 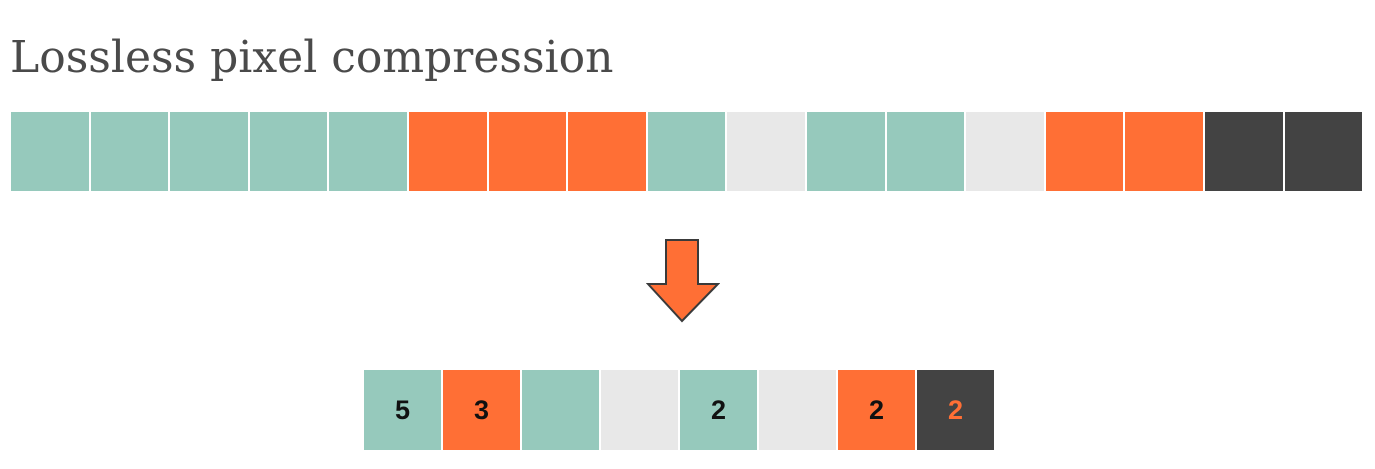 I want to click on run-count-label: 3, so click(x=481, y=409).